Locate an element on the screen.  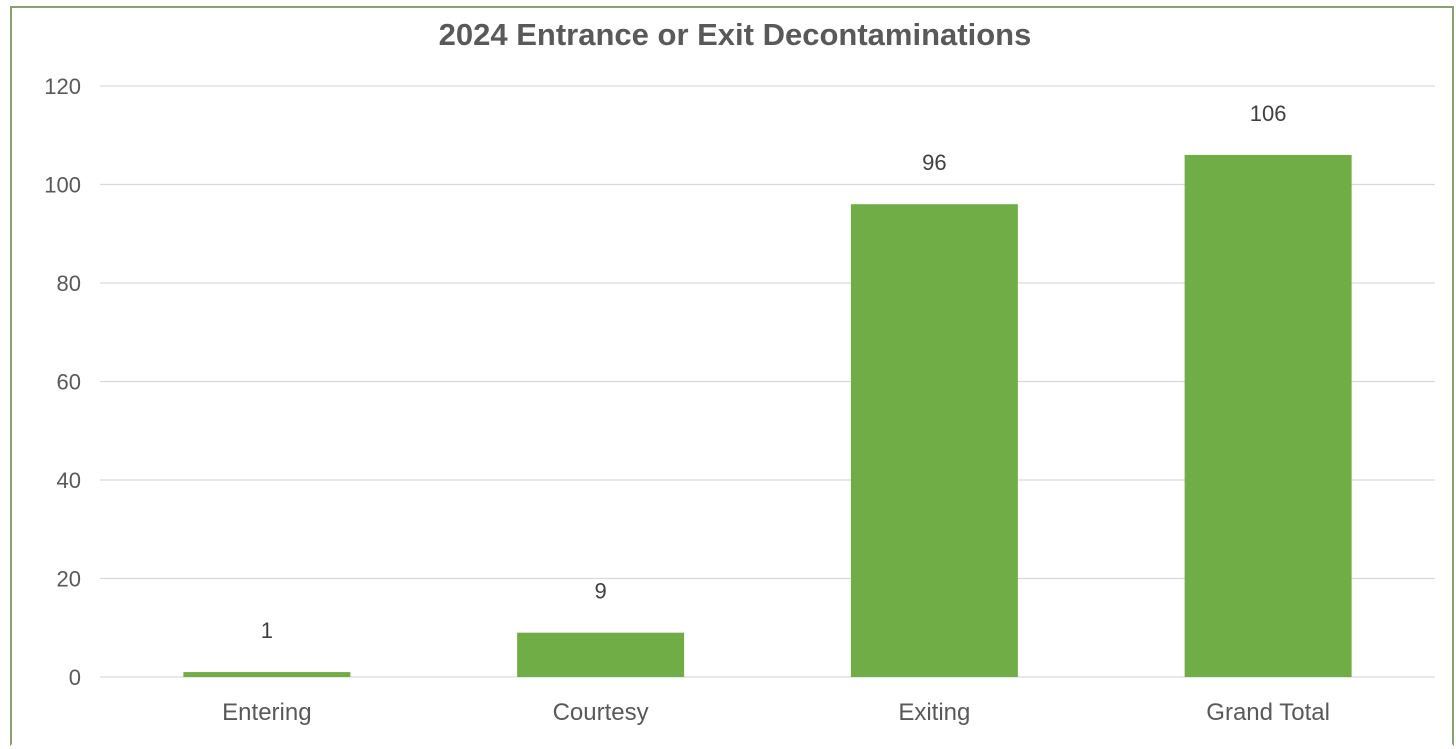
data-label: 106 is located at coordinates (1268, 113).